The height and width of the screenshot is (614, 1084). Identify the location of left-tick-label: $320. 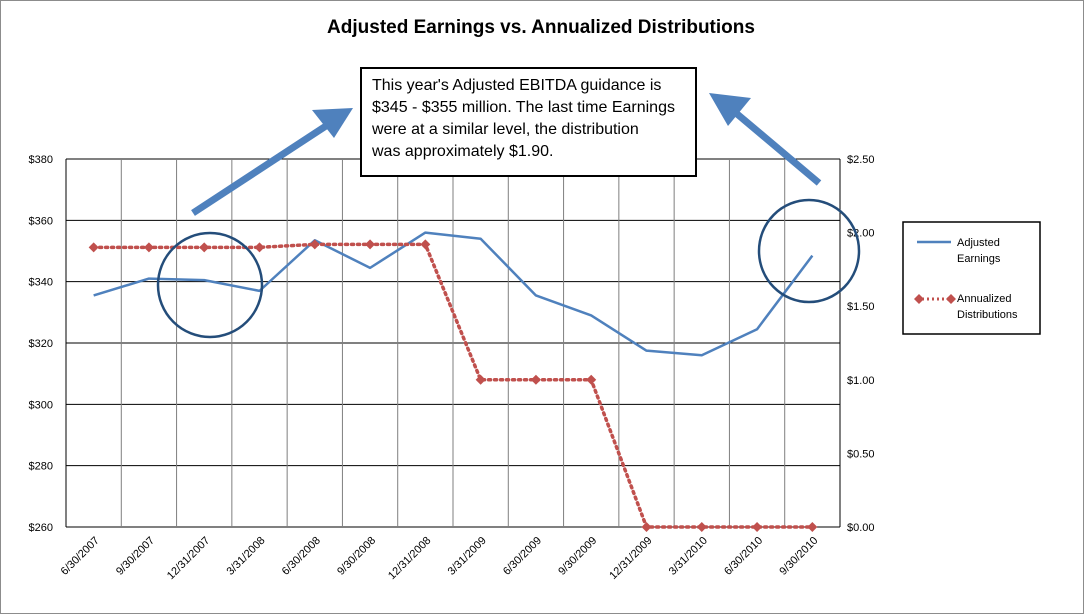
(41, 344).